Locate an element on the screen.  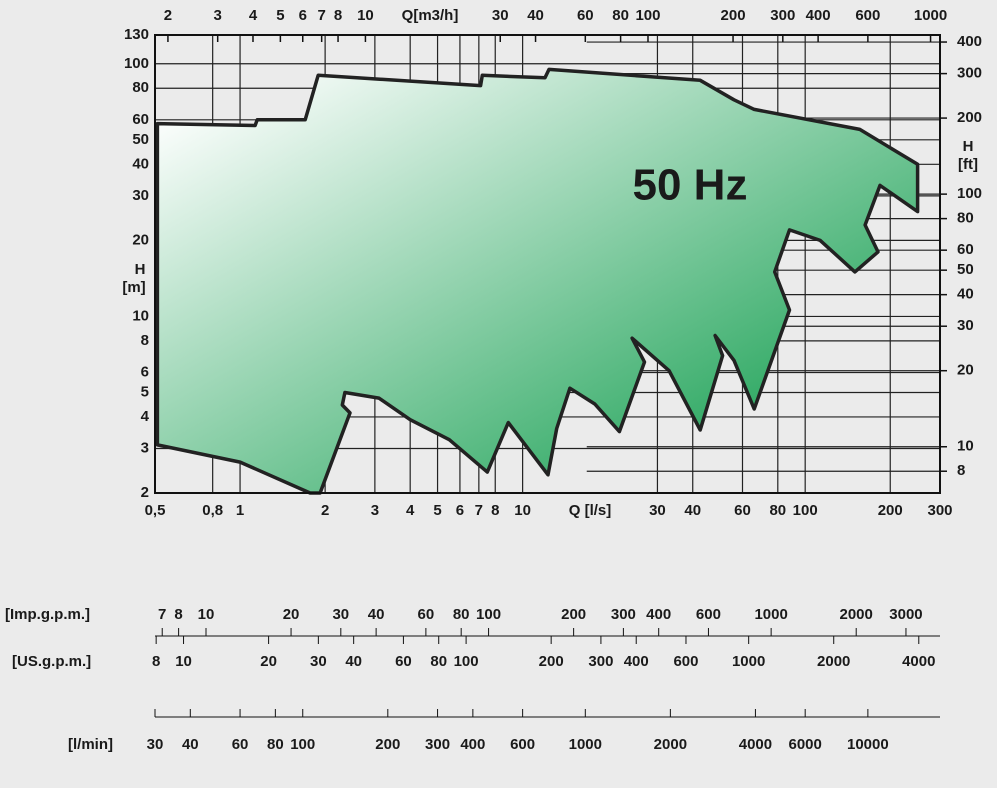
y-tick-label: 10 is located at coordinates (140, 315).